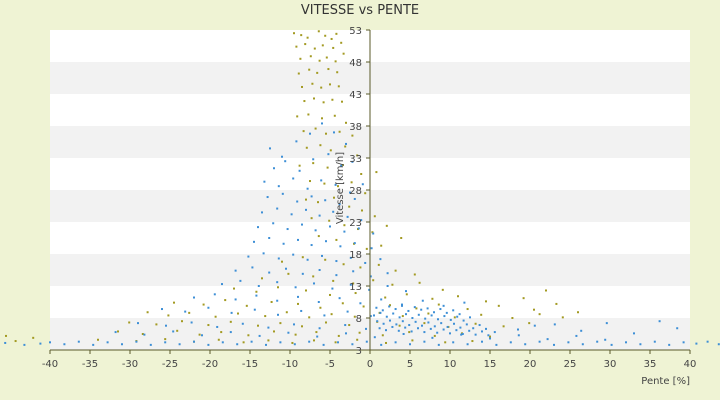 Image resolution: width=720 pixels, height=400 pixels. I want to click on x-tick-label: -15, so click(250, 364).